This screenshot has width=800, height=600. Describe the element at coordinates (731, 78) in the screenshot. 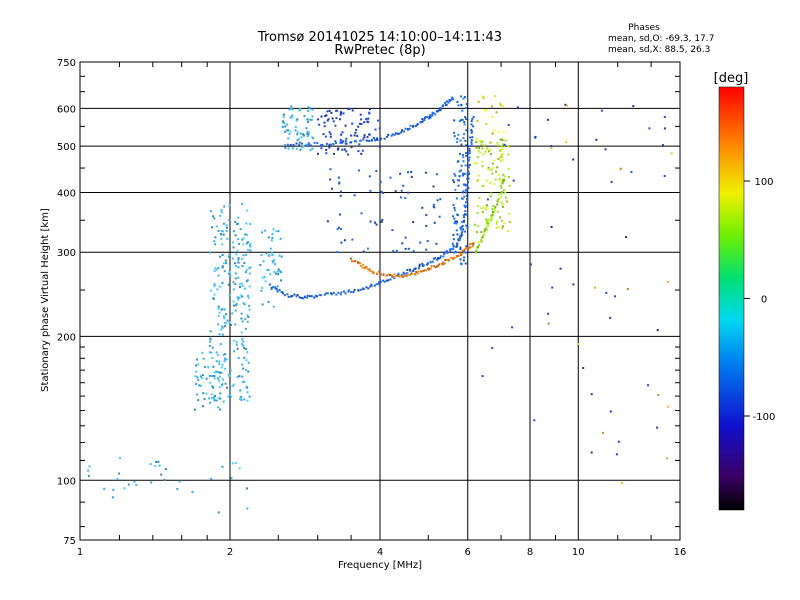

I see `colorbar-label: [deg]` at that location.